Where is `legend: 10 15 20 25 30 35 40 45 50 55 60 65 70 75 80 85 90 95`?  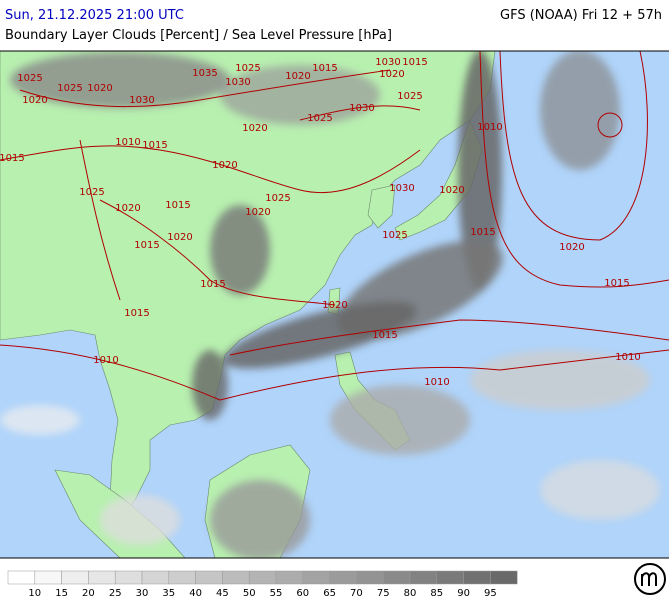 legend: 10 15 20 25 30 35 40 45 50 55 60 65 70 75 80 85 90 95 is located at coordinates (262, 584).